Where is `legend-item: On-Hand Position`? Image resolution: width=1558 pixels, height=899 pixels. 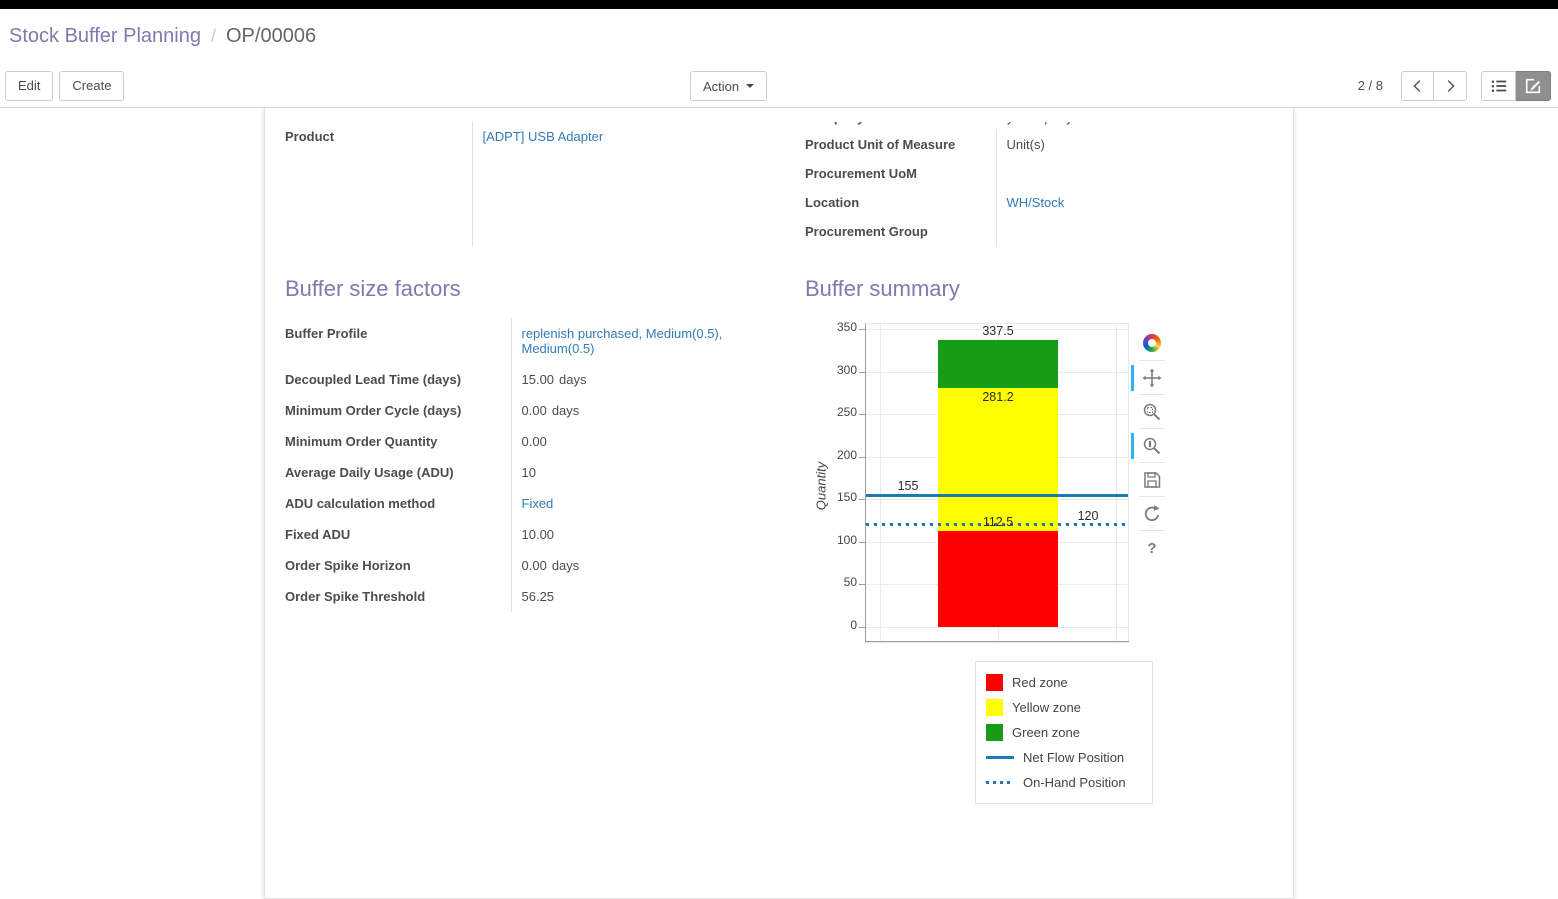 legend-item: On-Hand Position is located at coordinates (1064, 782).